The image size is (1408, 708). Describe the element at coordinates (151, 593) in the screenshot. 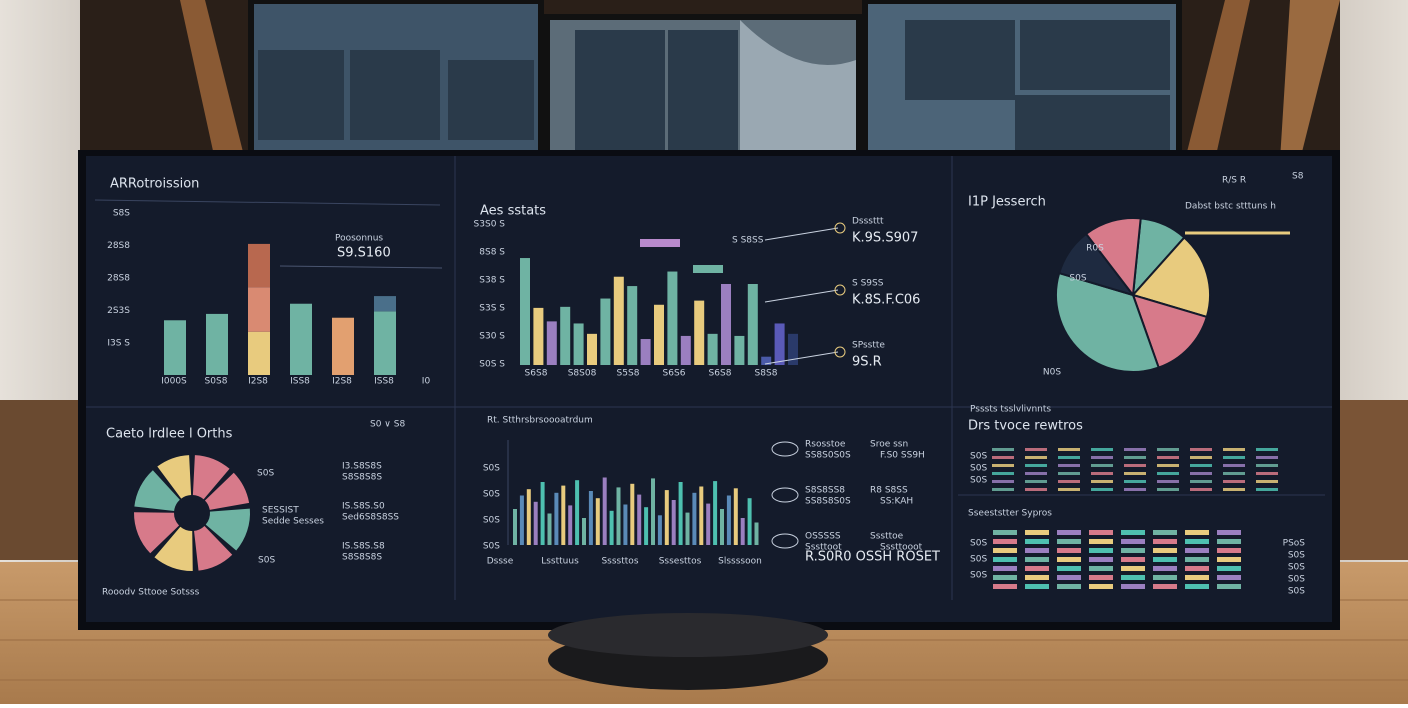

I see `label: Rooodv Sttooe Sotsss` at that location.